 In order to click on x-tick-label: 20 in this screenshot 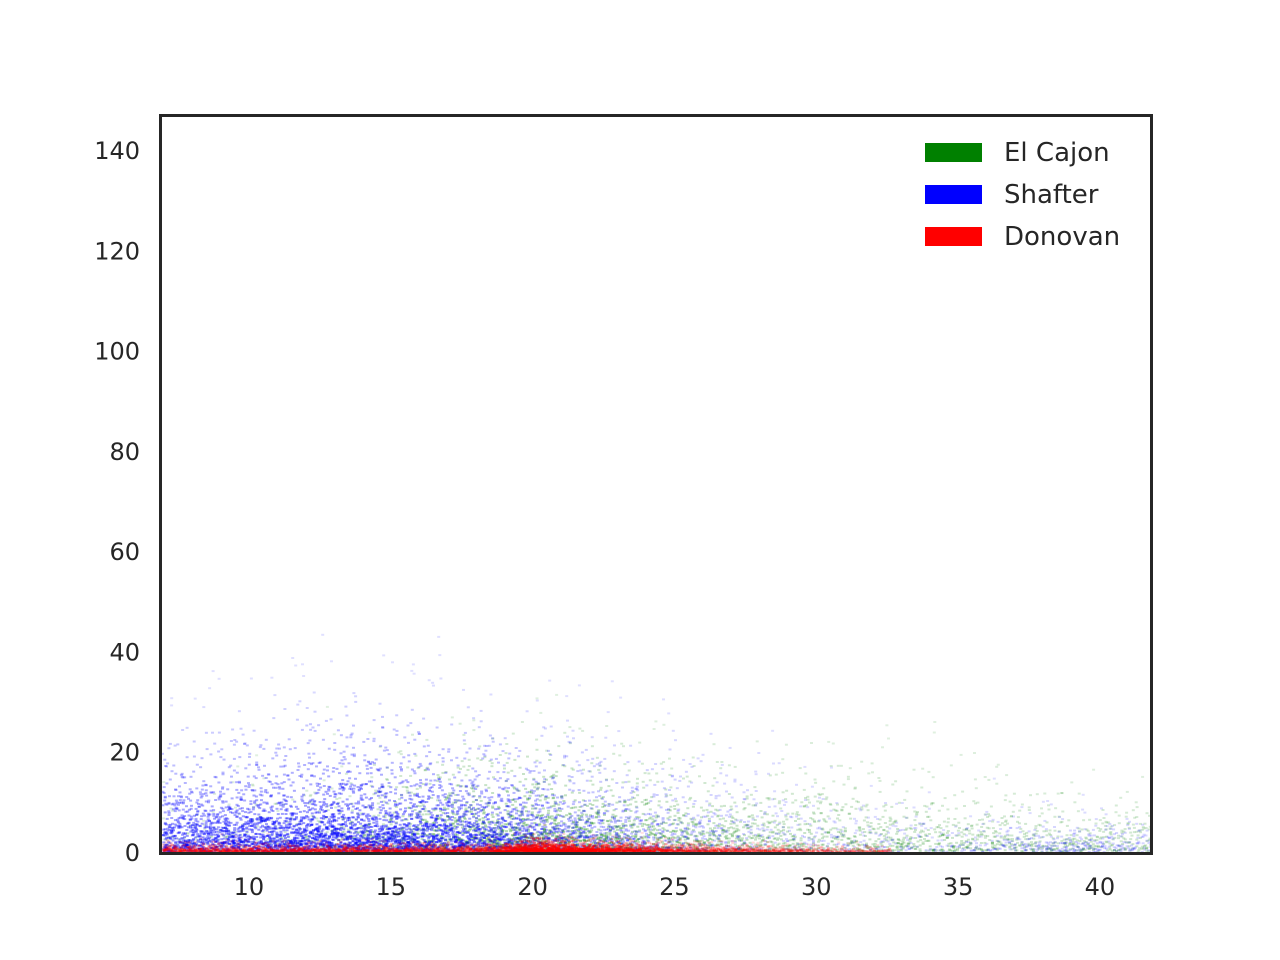, I will do `click(532, 887)`.